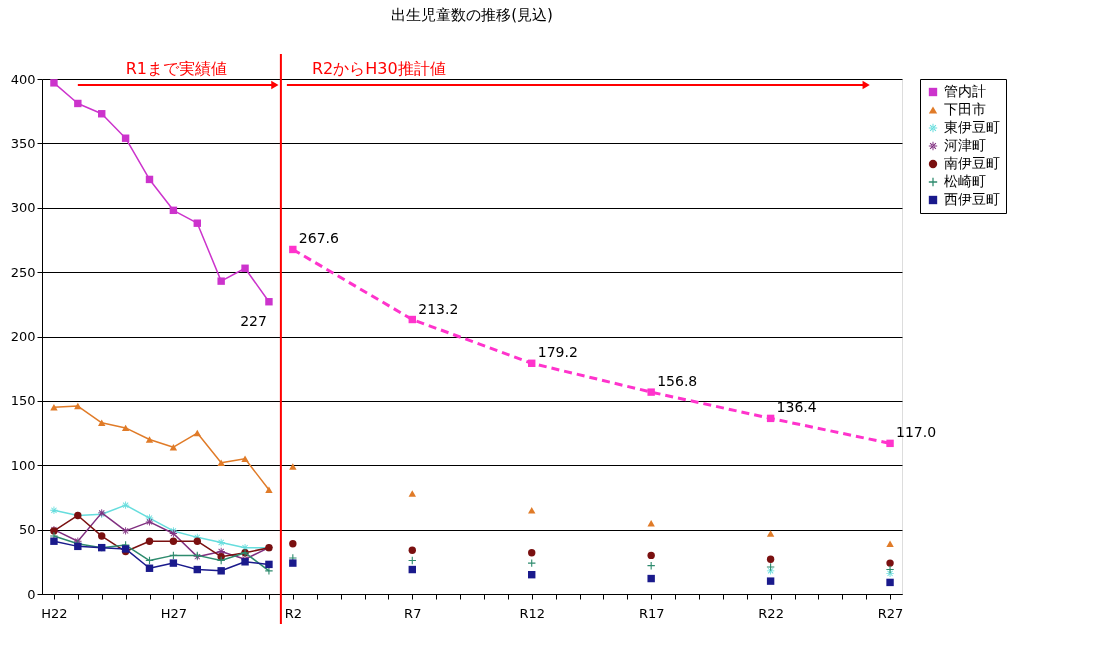 This screenshot has width=1110, height=650. What do you see at coordinates (23, 143) in the screenshot?
I see `y-tick-label: 350` at bounding box center [23, 143].